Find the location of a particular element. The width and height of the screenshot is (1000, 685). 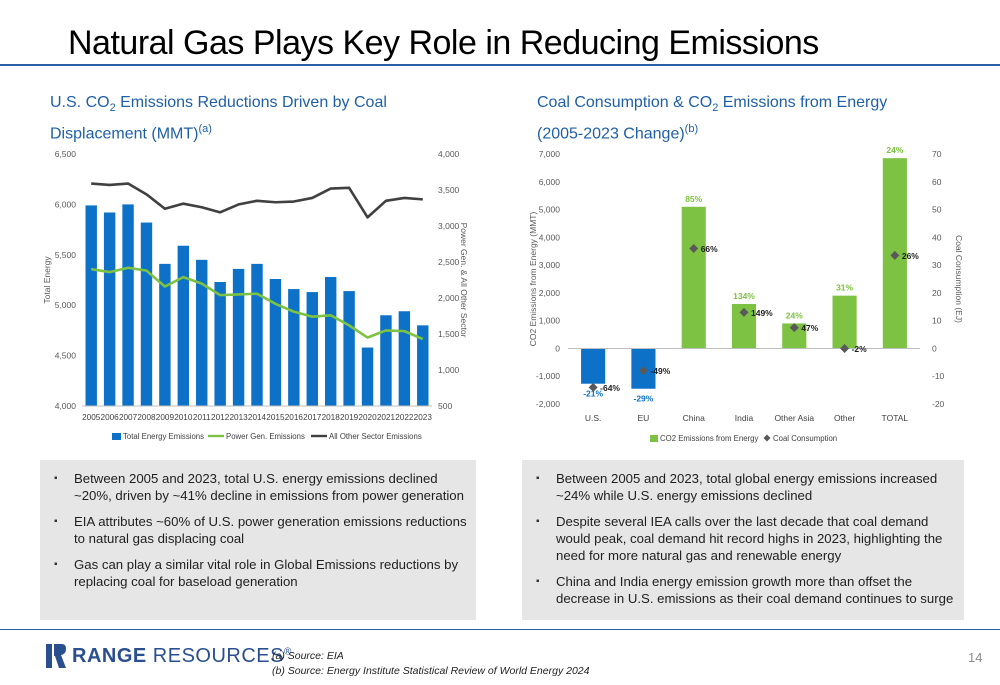

left-heading-sup: (a) is located at coordinates (205, 129).